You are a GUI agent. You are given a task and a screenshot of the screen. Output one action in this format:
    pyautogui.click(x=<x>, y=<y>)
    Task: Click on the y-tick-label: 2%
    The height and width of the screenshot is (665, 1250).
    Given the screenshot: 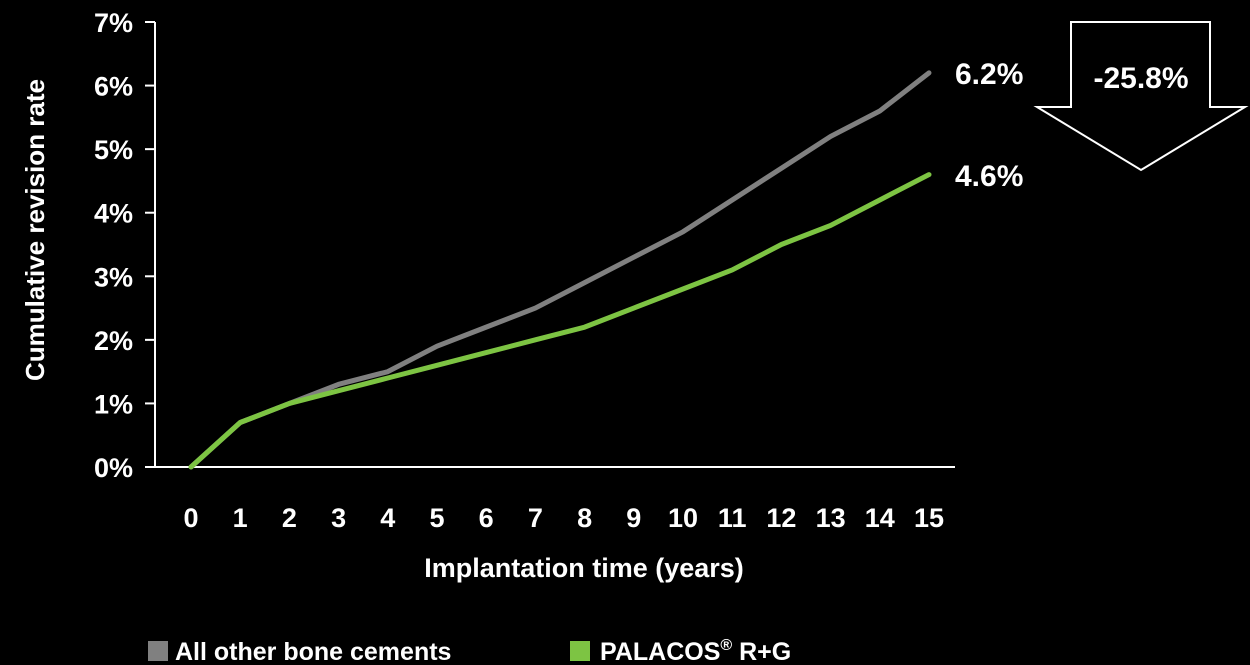 What is the action you would take?
    pyautogui.click(x=113, y=341)
    